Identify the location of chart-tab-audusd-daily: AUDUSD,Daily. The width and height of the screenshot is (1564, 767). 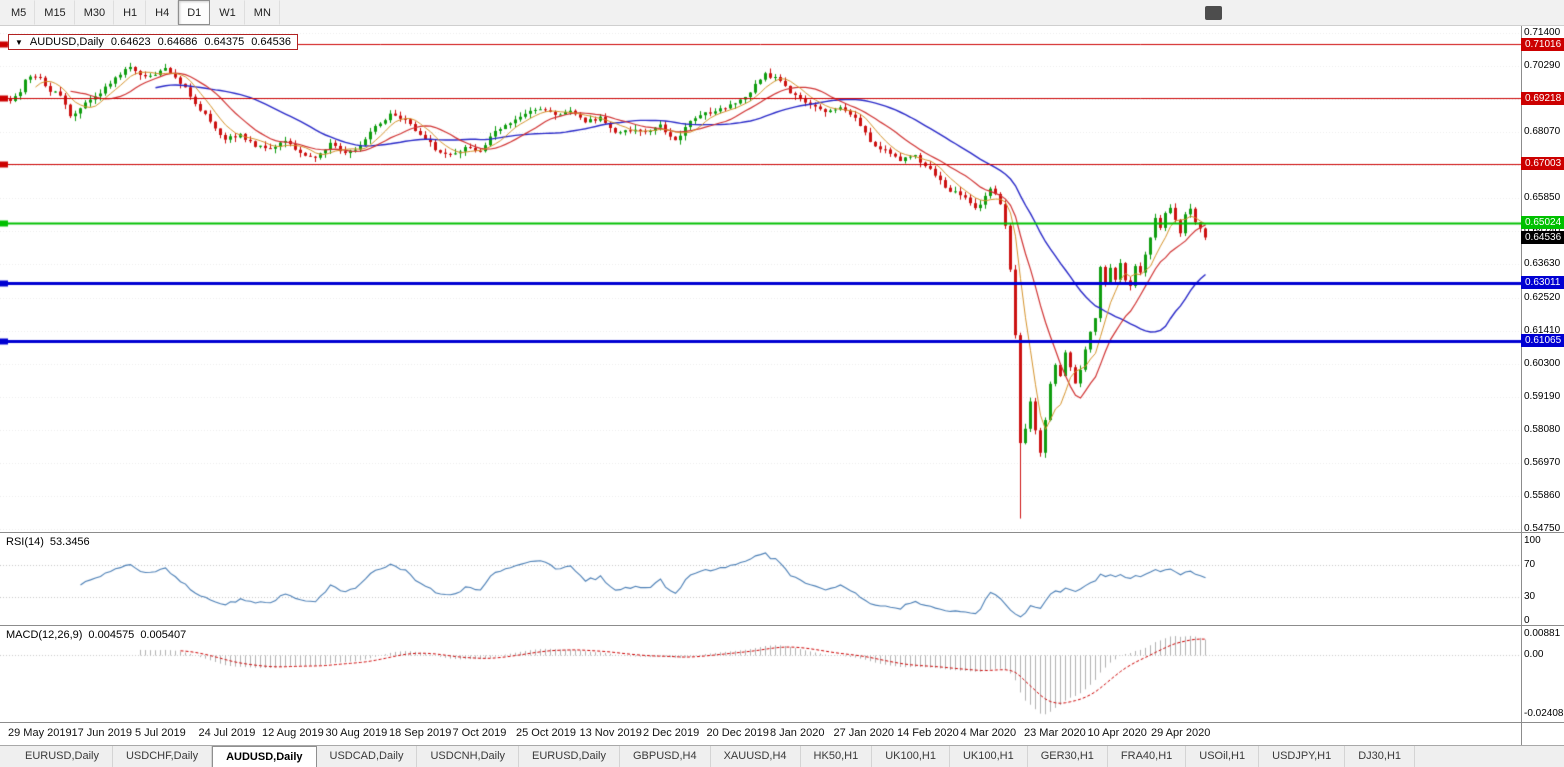
(264, 756).